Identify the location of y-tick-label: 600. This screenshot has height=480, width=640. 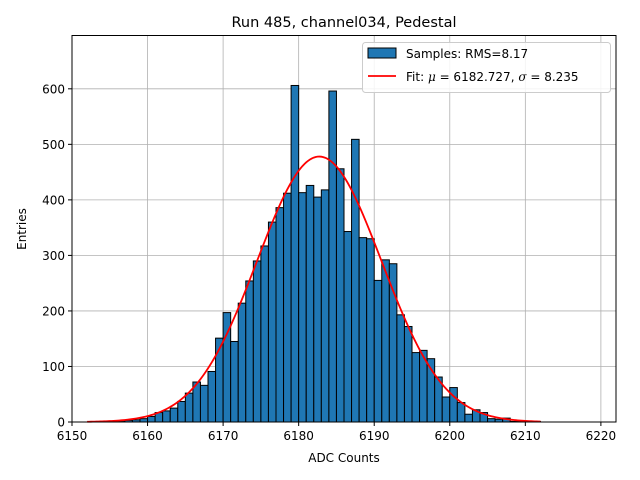
(53, 89).